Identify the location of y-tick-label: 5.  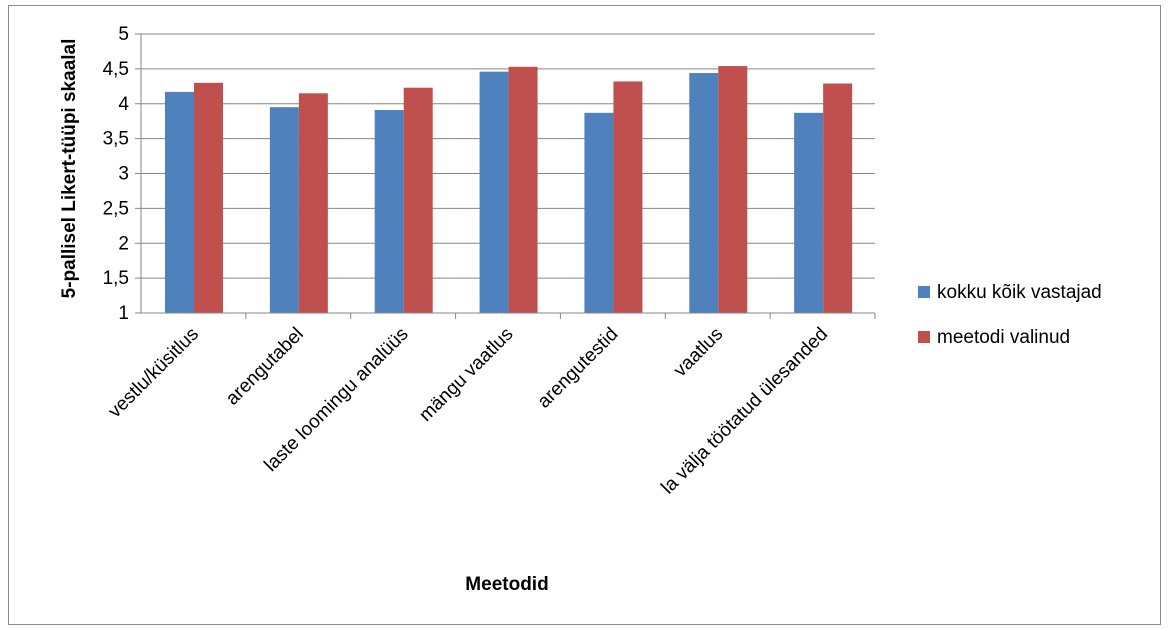
(123, 34).